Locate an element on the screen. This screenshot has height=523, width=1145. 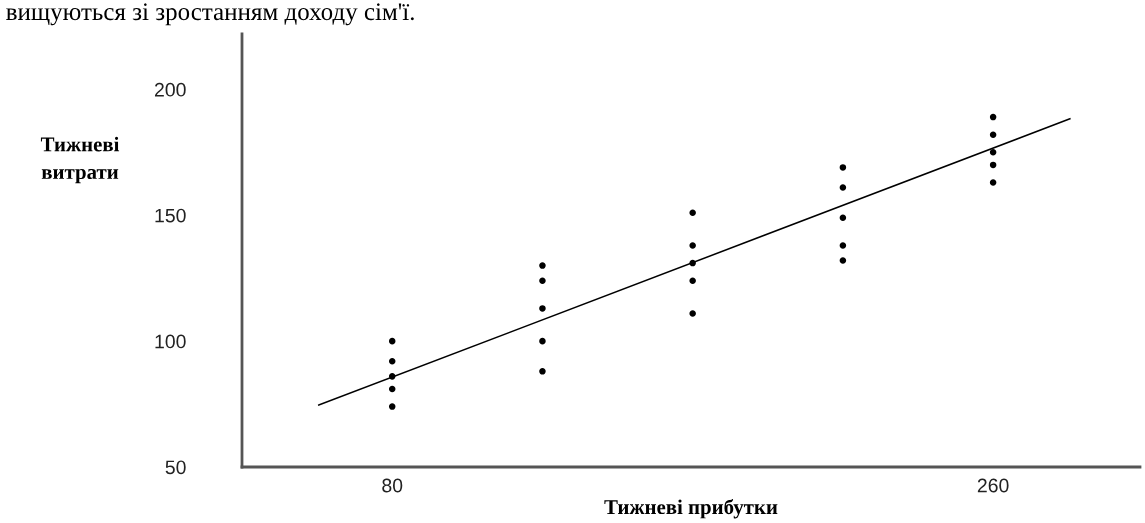
text: вищуються зі зростанням доходу сім'ї. is located at coordinates (210, 14).